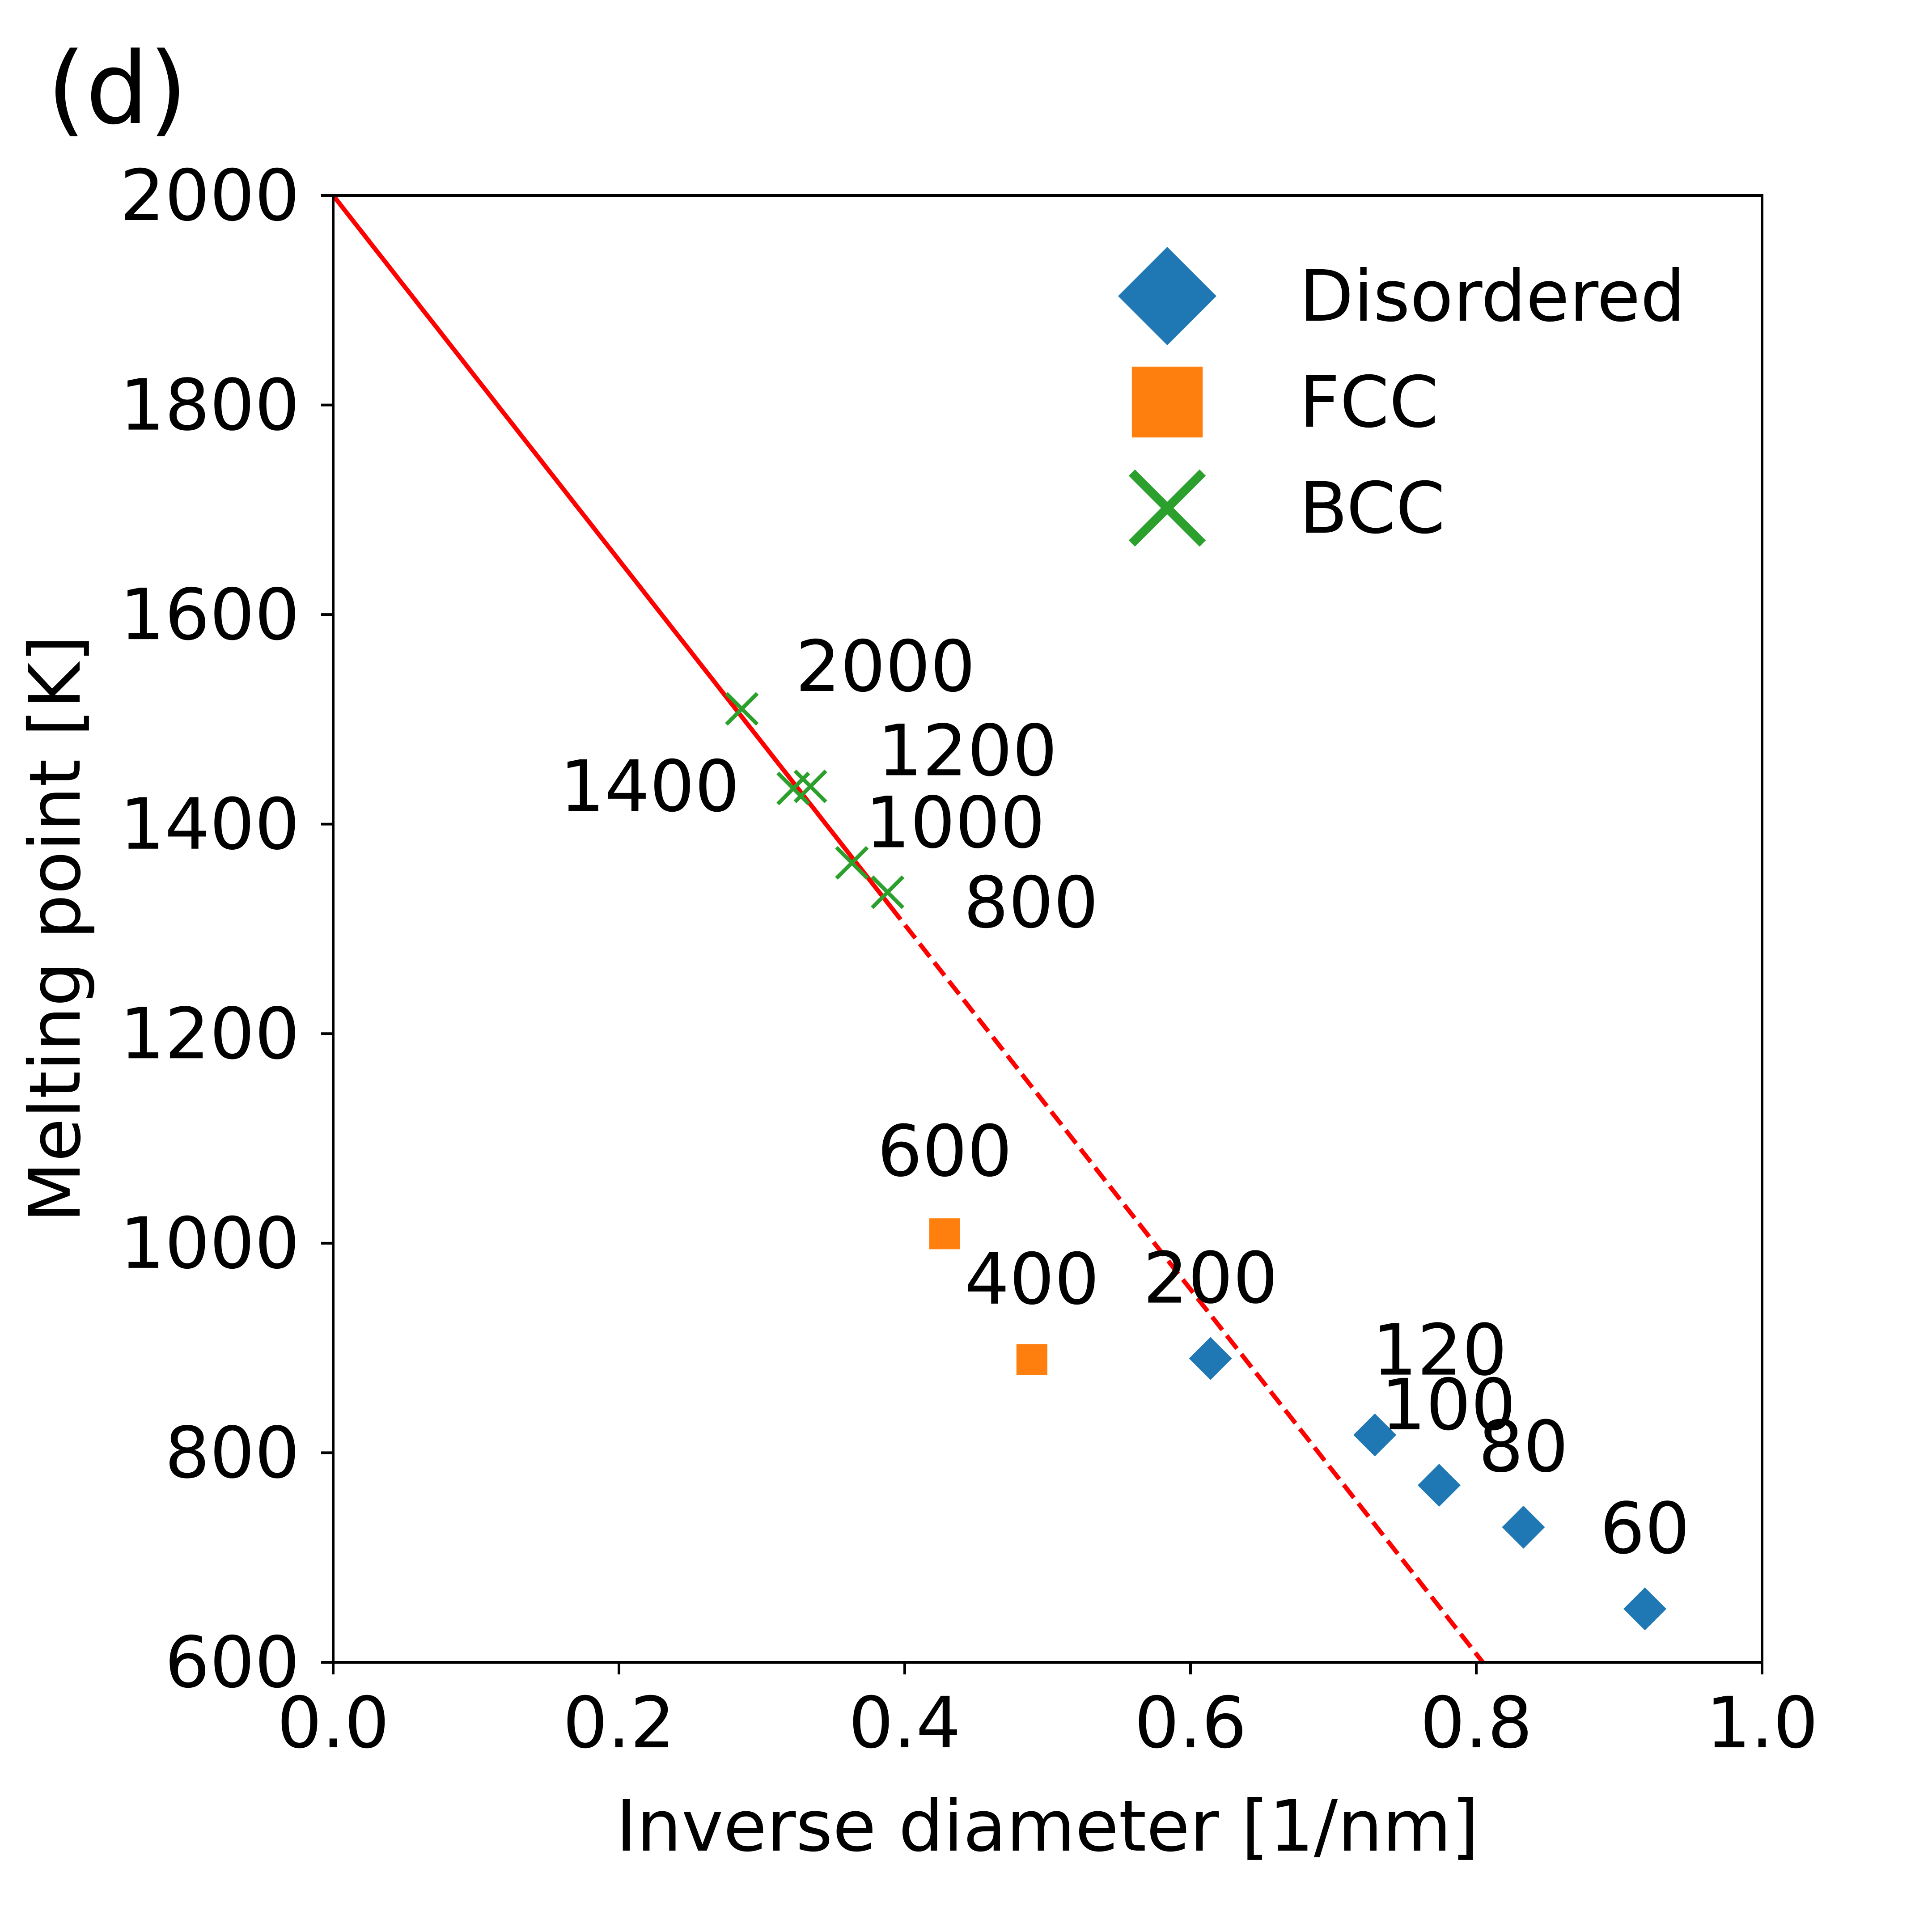  I want to click on point-label-800: 800, so click(1031, 903).